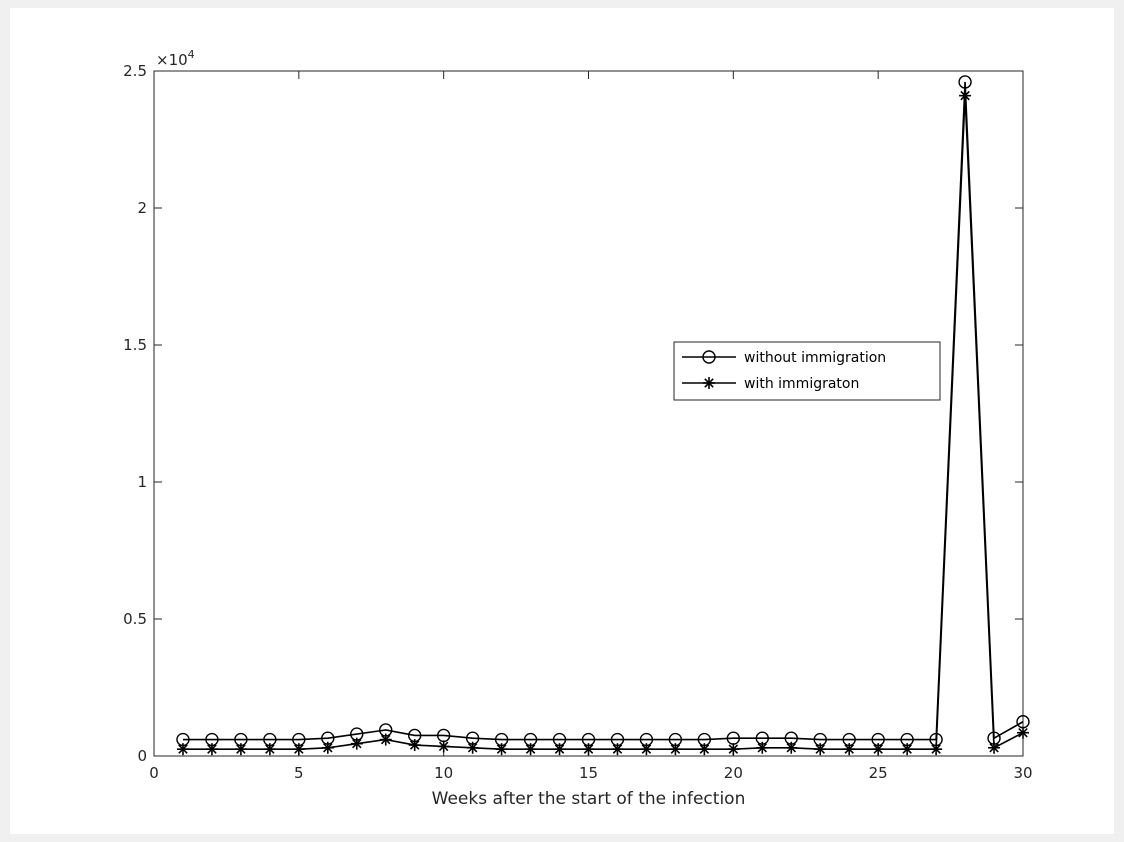 The image size is (1124, 842). What do you see at coordinates (142, 208) in the screenshot?
I see `y-tick-label: 2` at bounding box center [142, 208].